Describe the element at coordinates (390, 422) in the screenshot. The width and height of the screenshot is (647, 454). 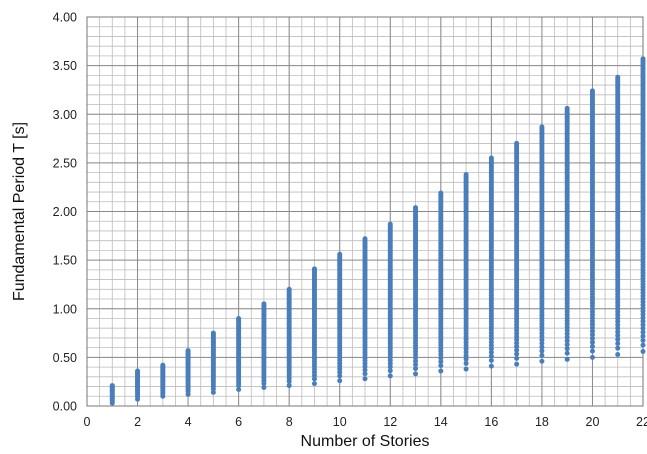
I see `x-tick-label: 12` at that location.